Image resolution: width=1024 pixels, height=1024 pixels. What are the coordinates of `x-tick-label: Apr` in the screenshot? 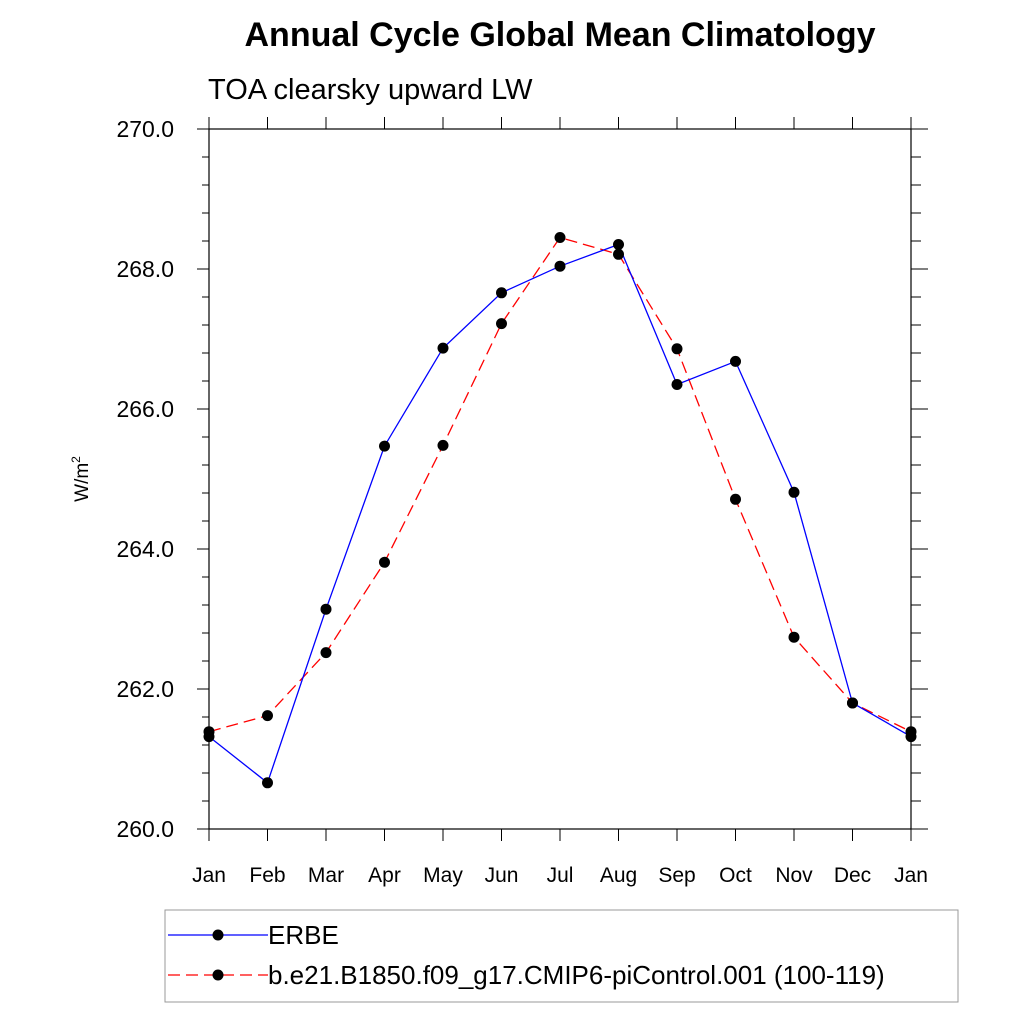 It's located at (384, 875).